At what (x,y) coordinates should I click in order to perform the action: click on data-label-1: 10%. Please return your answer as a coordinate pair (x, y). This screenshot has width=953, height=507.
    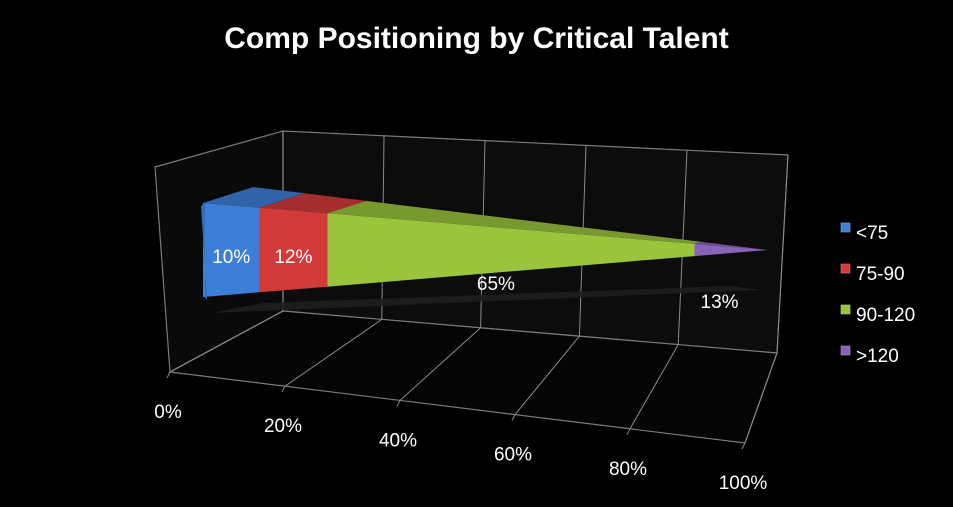
    Looking at the image, I should click on (231, 257).